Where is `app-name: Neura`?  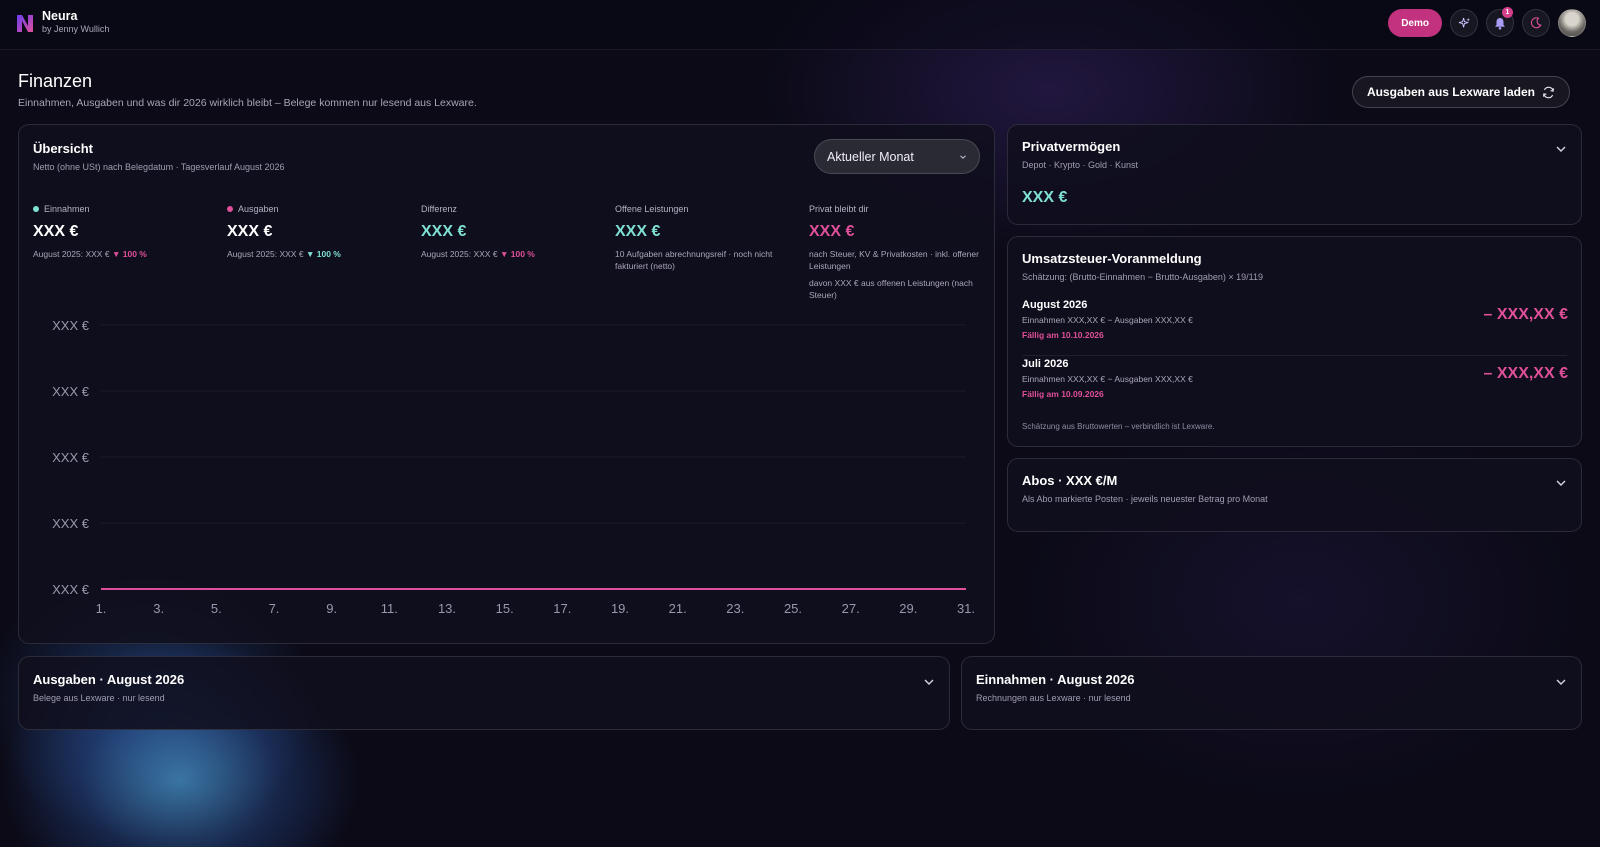
app-name: Neura is located at coordinates (60, 16).